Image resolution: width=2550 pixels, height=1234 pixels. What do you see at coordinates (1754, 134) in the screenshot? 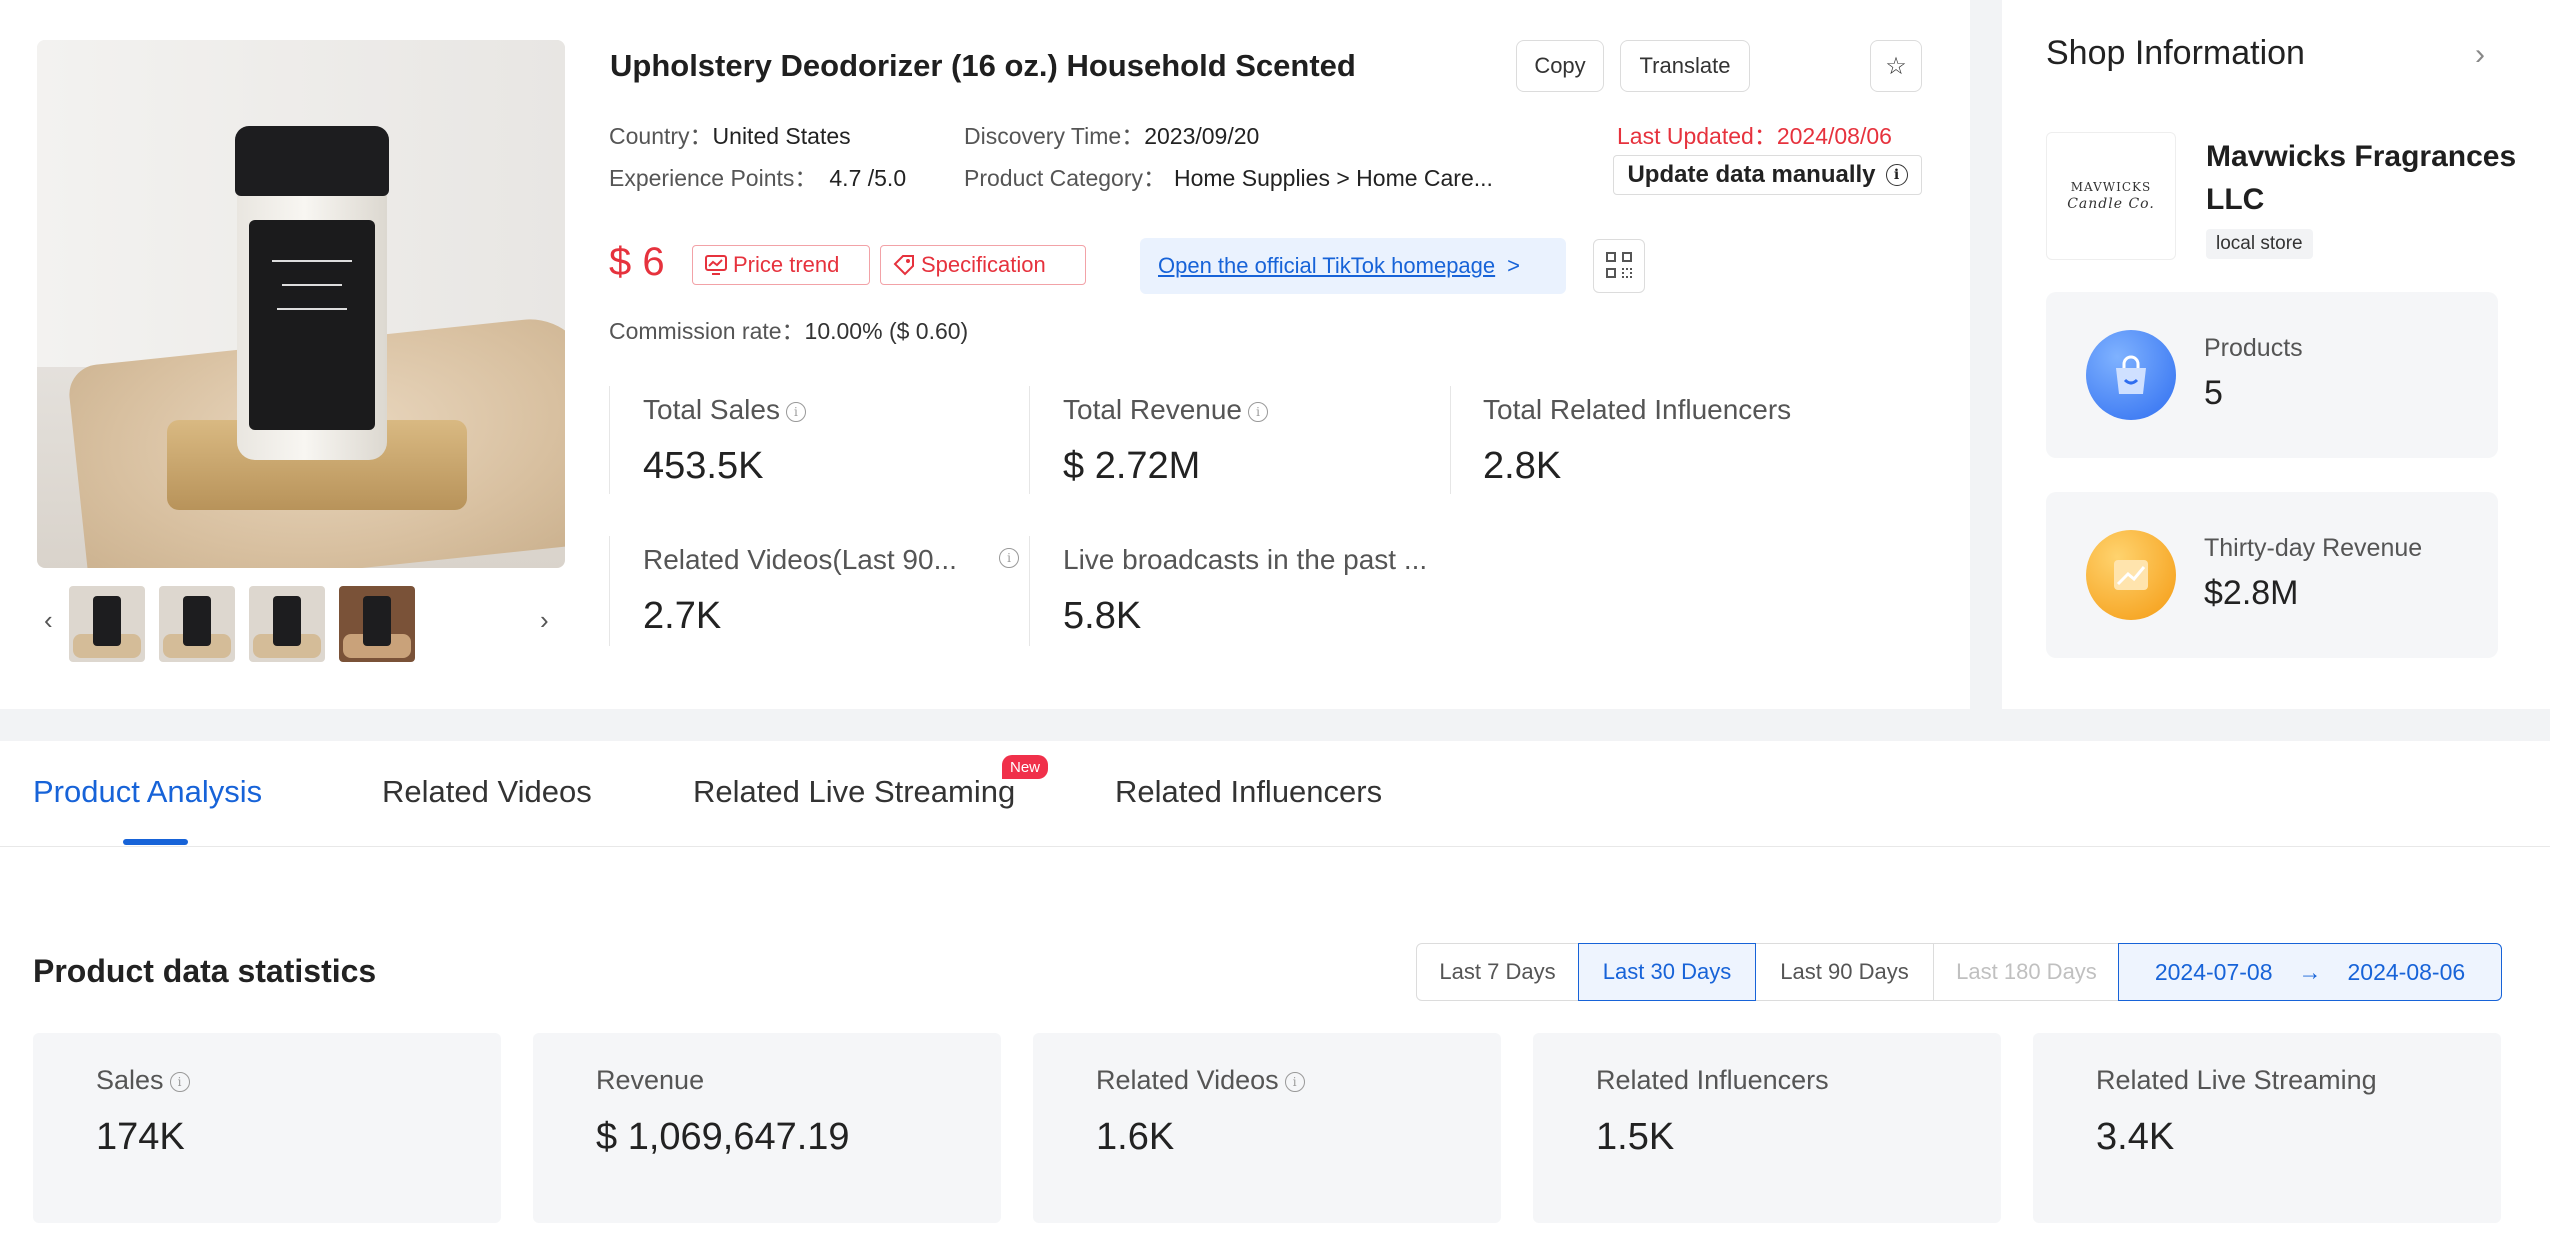
I see `last-updated-row: Last Updated：2024/08/06` at bounding box center [1754, 134].